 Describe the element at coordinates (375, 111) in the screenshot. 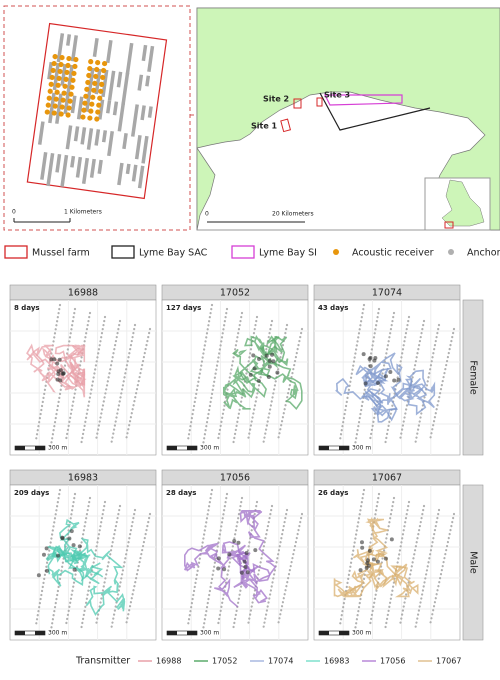

I see `sac-boundary` at that location.